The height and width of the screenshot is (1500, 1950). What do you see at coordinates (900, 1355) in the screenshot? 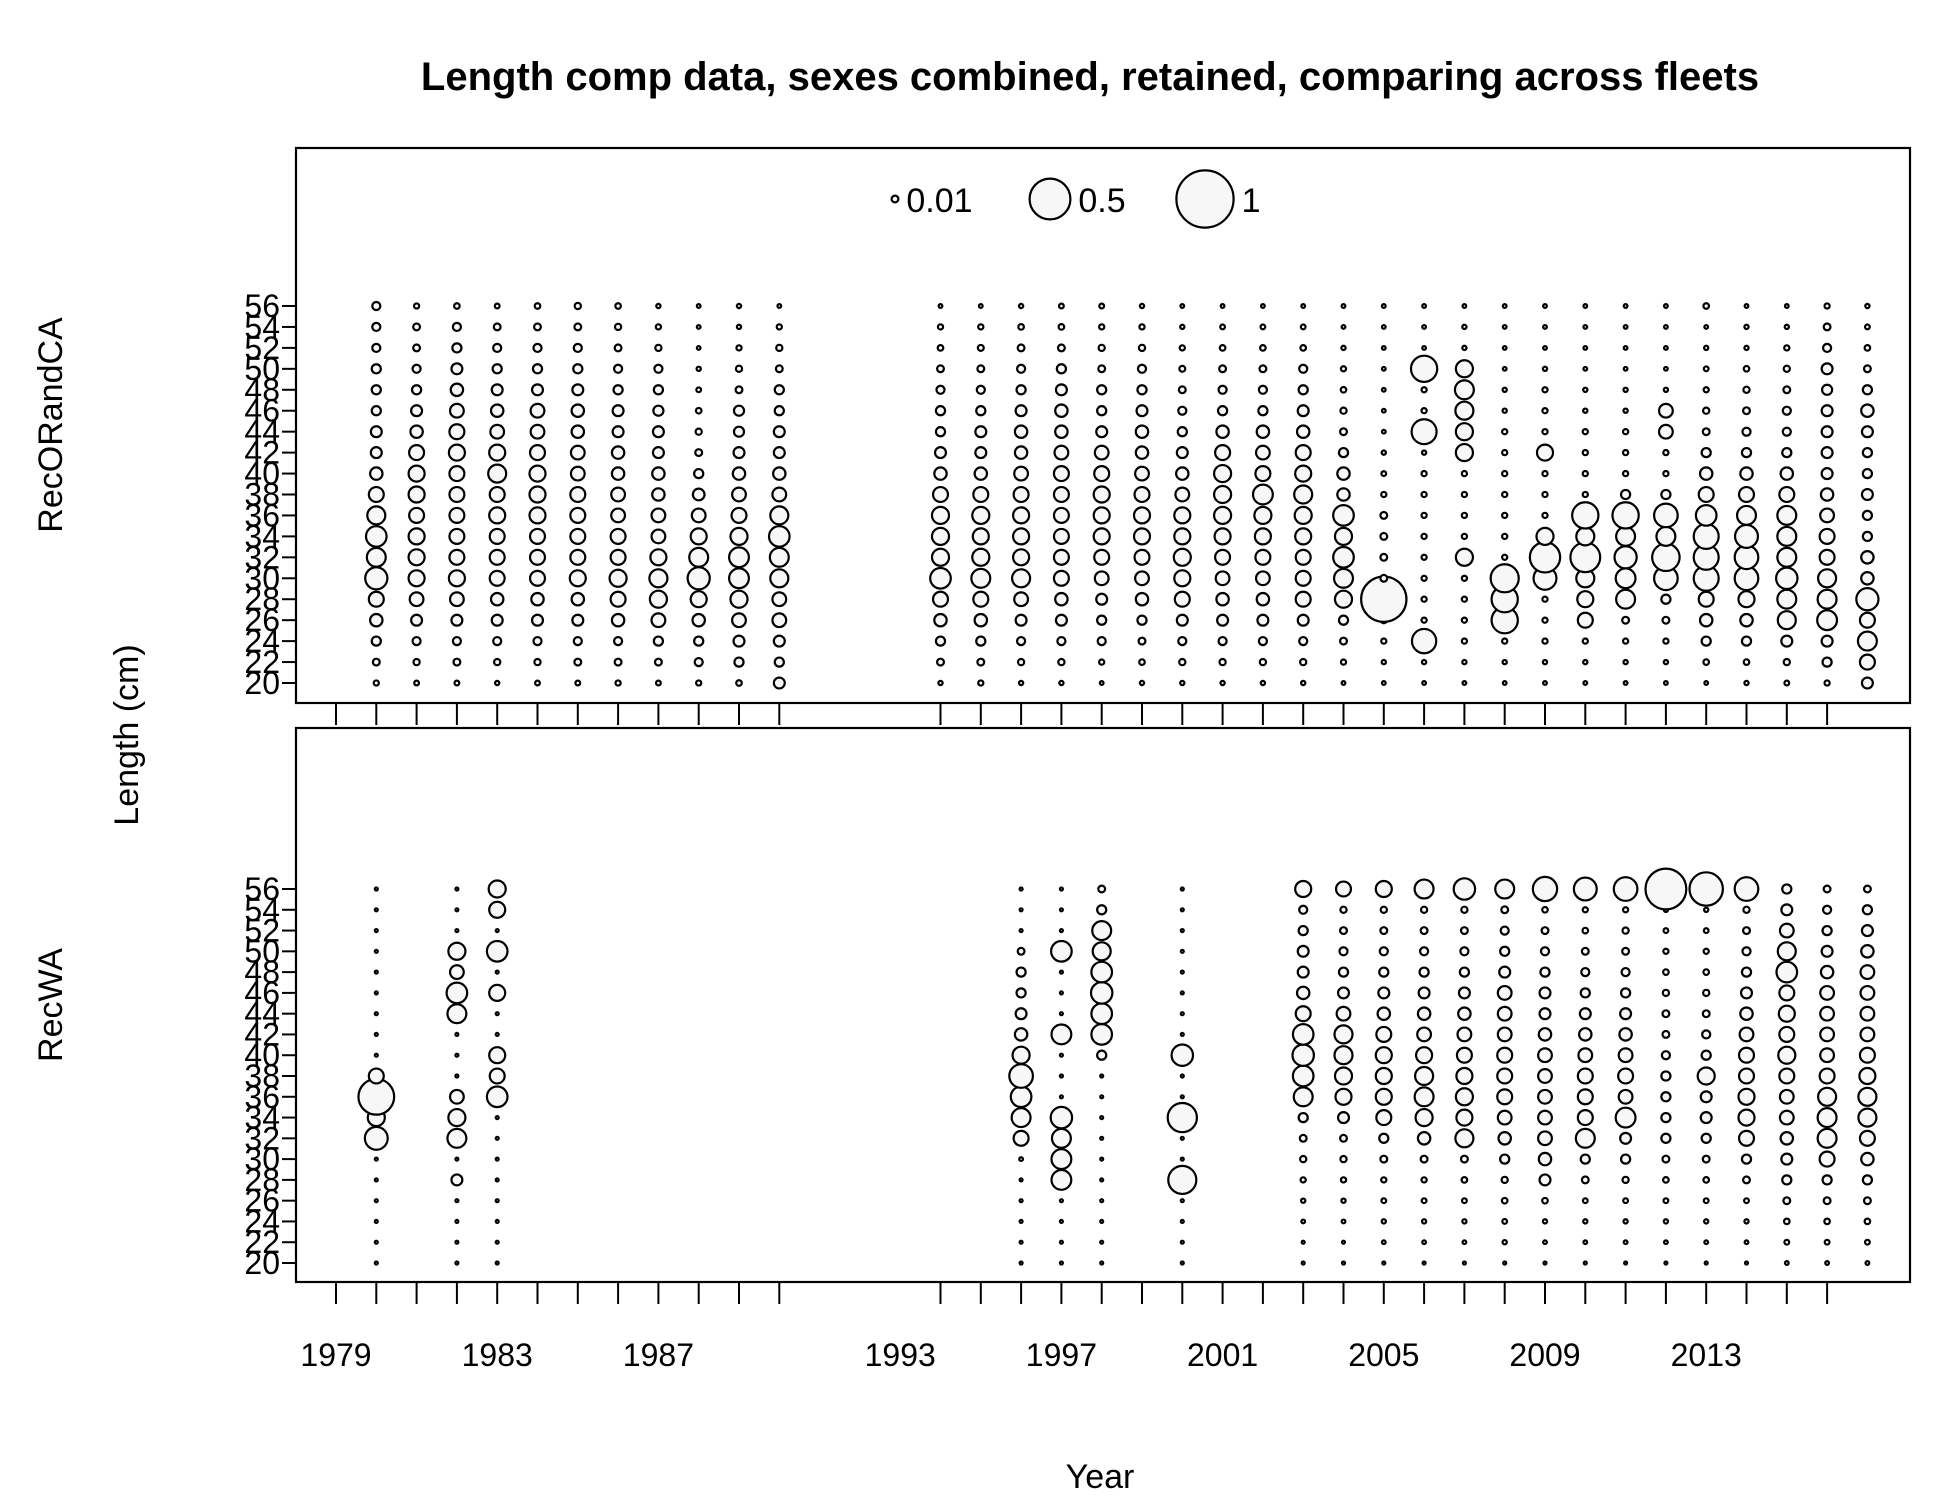
I see `x-tick-label: 1993` at bounding box center [900, 1355].